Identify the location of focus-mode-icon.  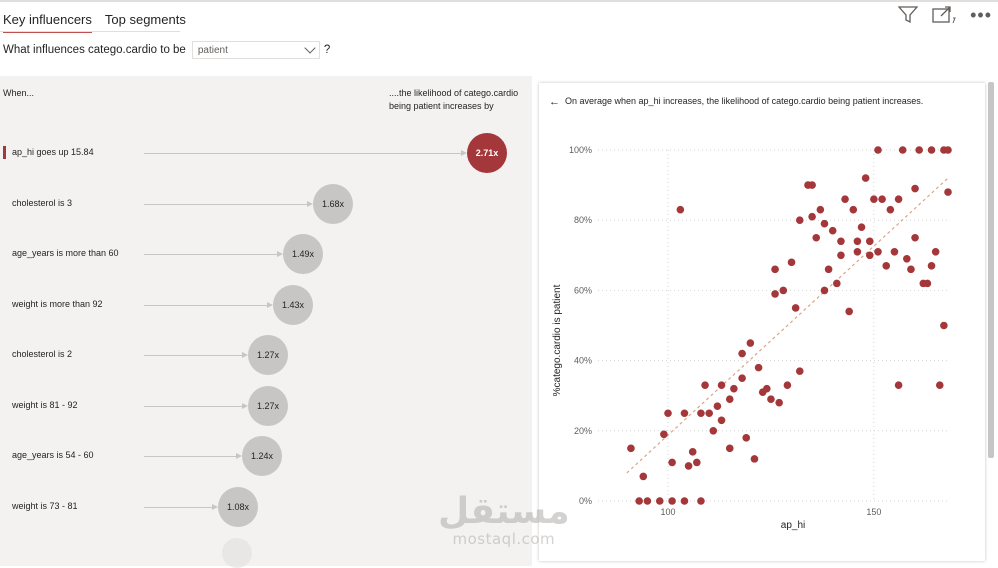
(944, 15).